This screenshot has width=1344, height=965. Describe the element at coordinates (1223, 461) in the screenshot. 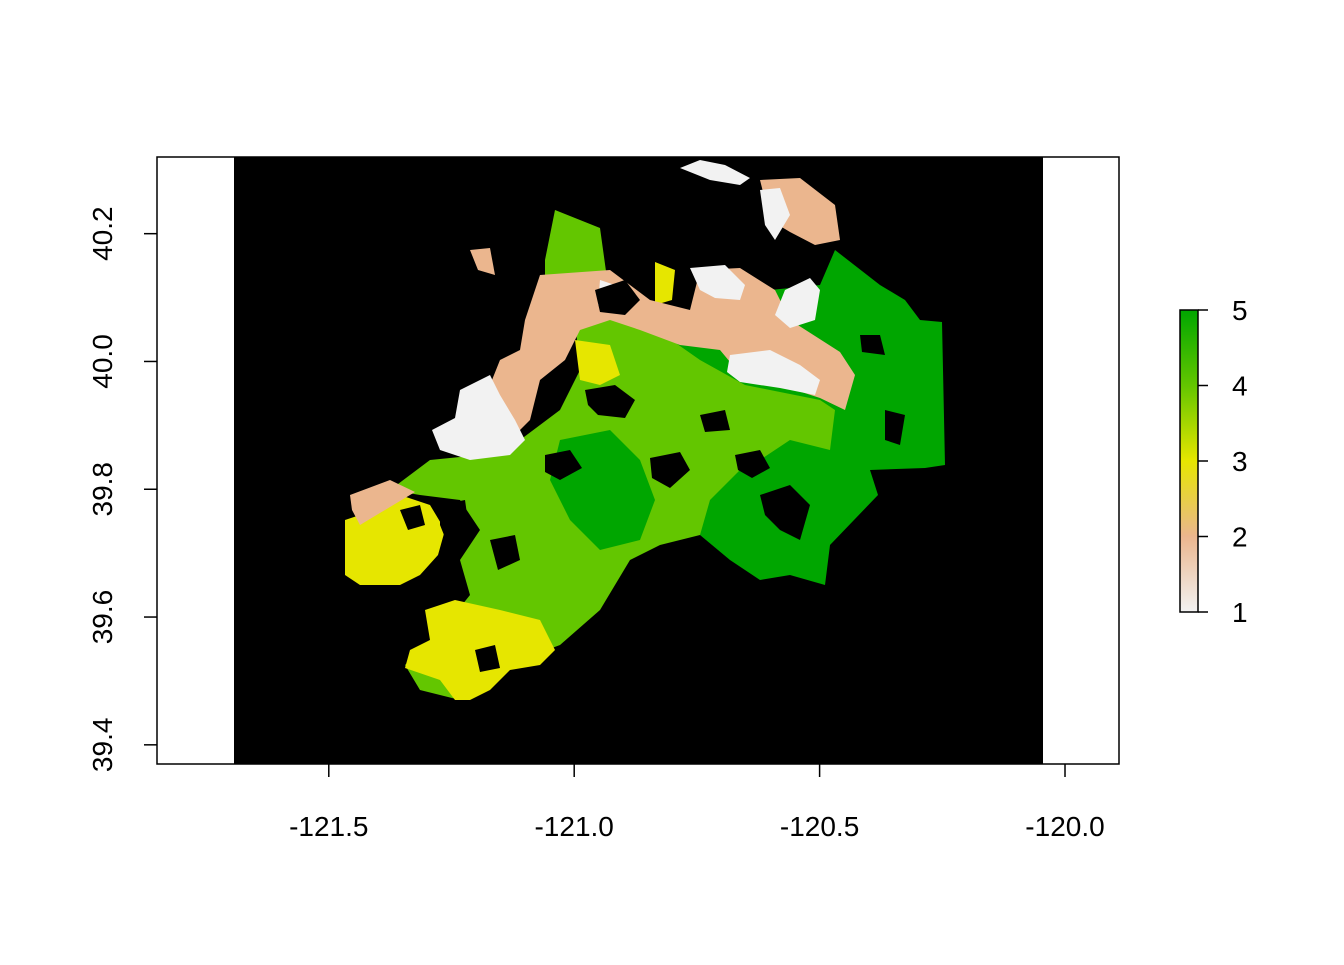

I see `legend-ticks: 1 2 3 4 5` at that location.